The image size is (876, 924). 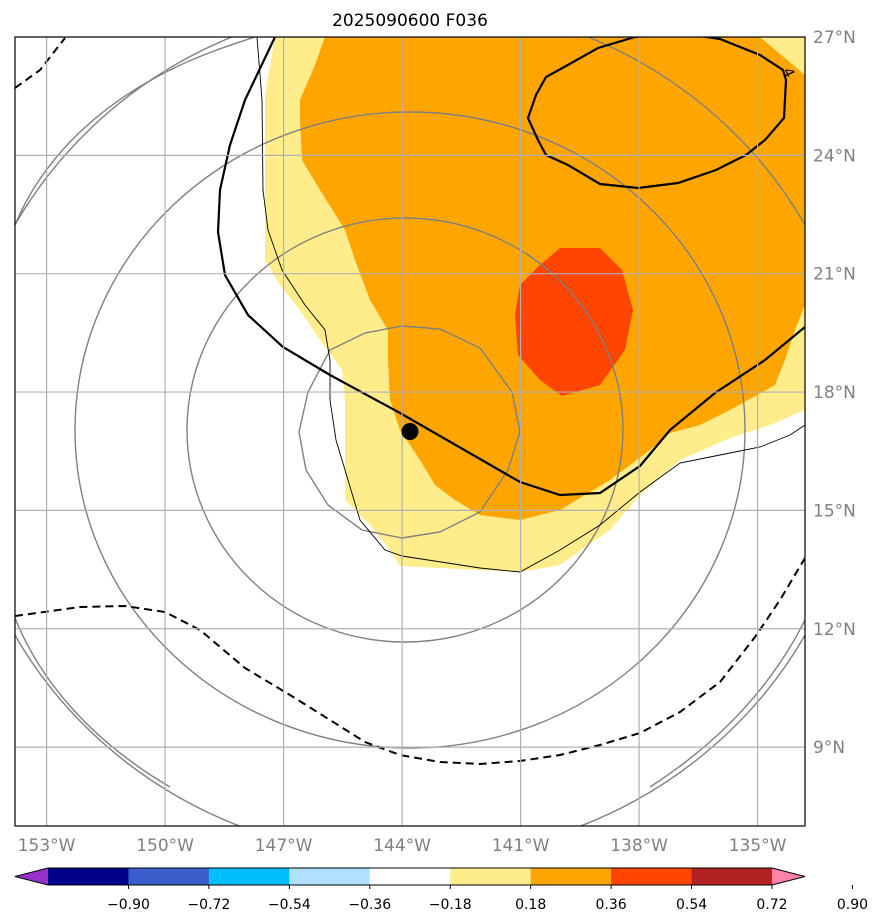 I want to click on lat-label: 18°N, so click(x=834, y=393).